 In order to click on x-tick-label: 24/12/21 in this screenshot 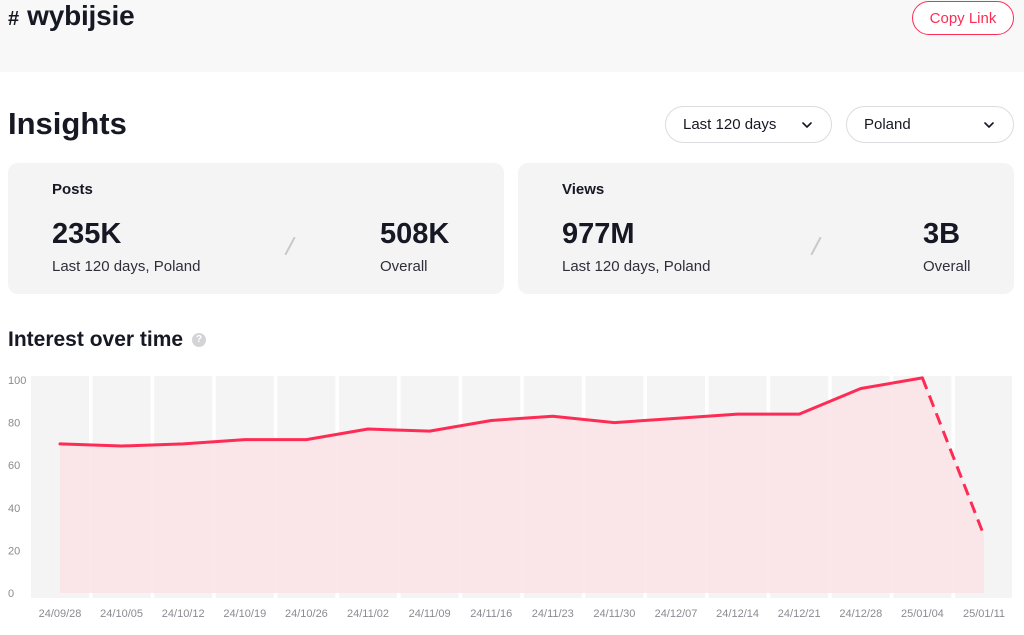, I will do `click(799, 614)`.